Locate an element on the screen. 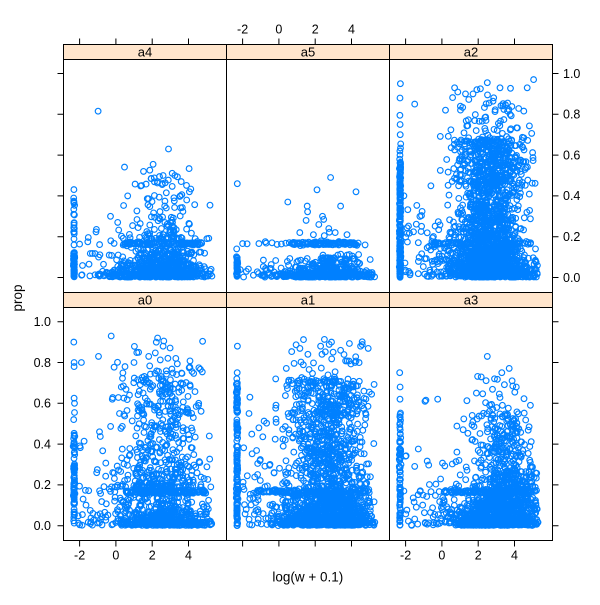 The width and height of the screenshot is (600, 605). svg-text: a5 is located at coordinates (308, 52).